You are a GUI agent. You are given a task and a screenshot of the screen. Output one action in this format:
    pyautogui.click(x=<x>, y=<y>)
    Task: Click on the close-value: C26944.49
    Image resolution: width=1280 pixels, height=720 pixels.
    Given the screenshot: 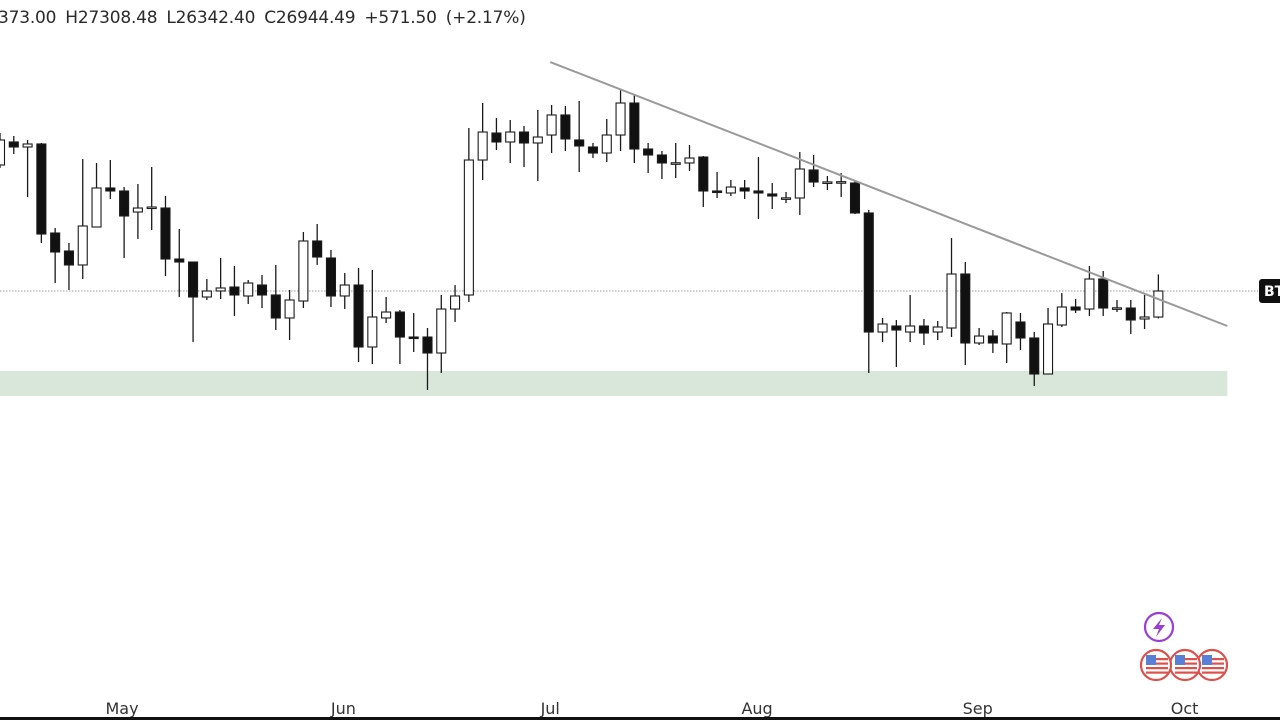 What is the action you would take?
    pyautogui.click(x=310, y=18)
    